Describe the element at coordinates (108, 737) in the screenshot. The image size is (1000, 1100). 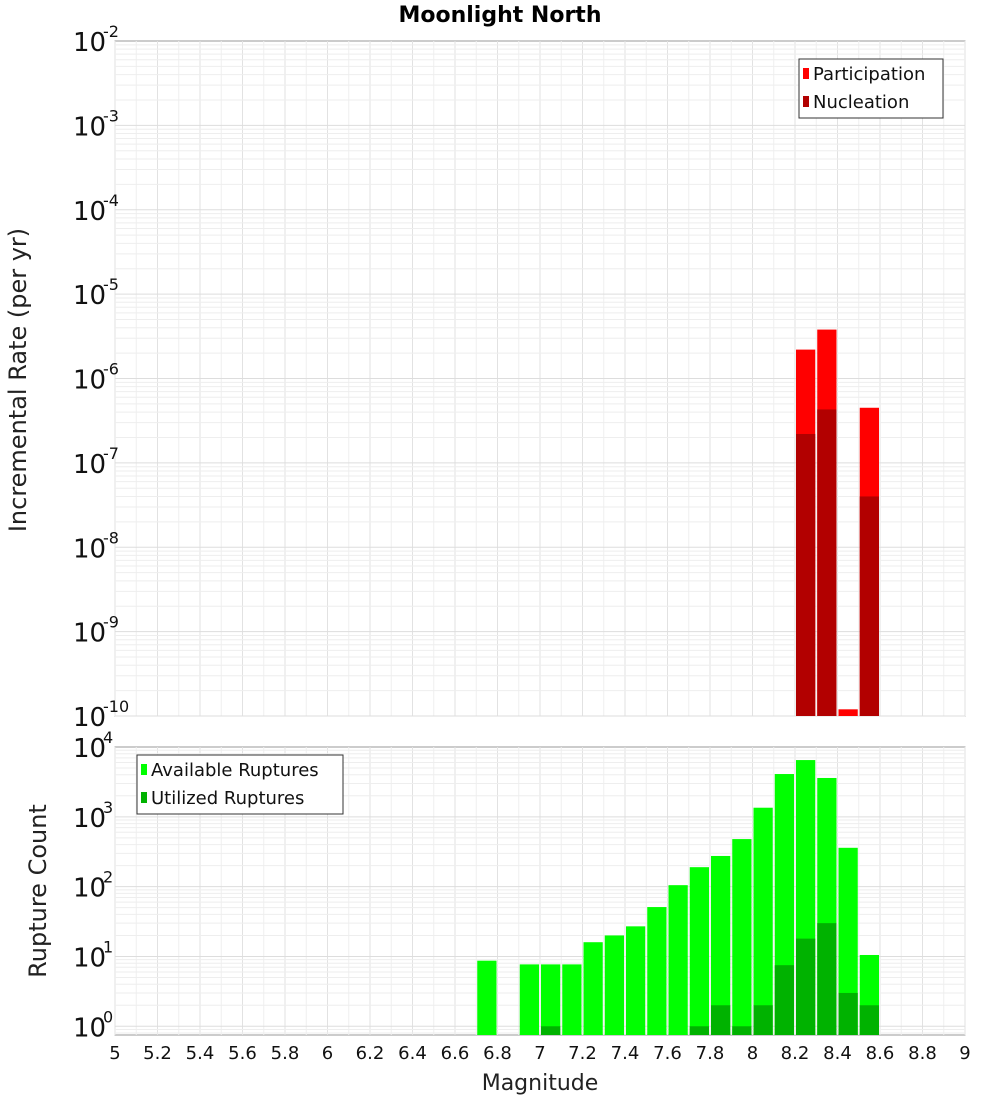
I see `y-tick-exponent: 4` at that location.